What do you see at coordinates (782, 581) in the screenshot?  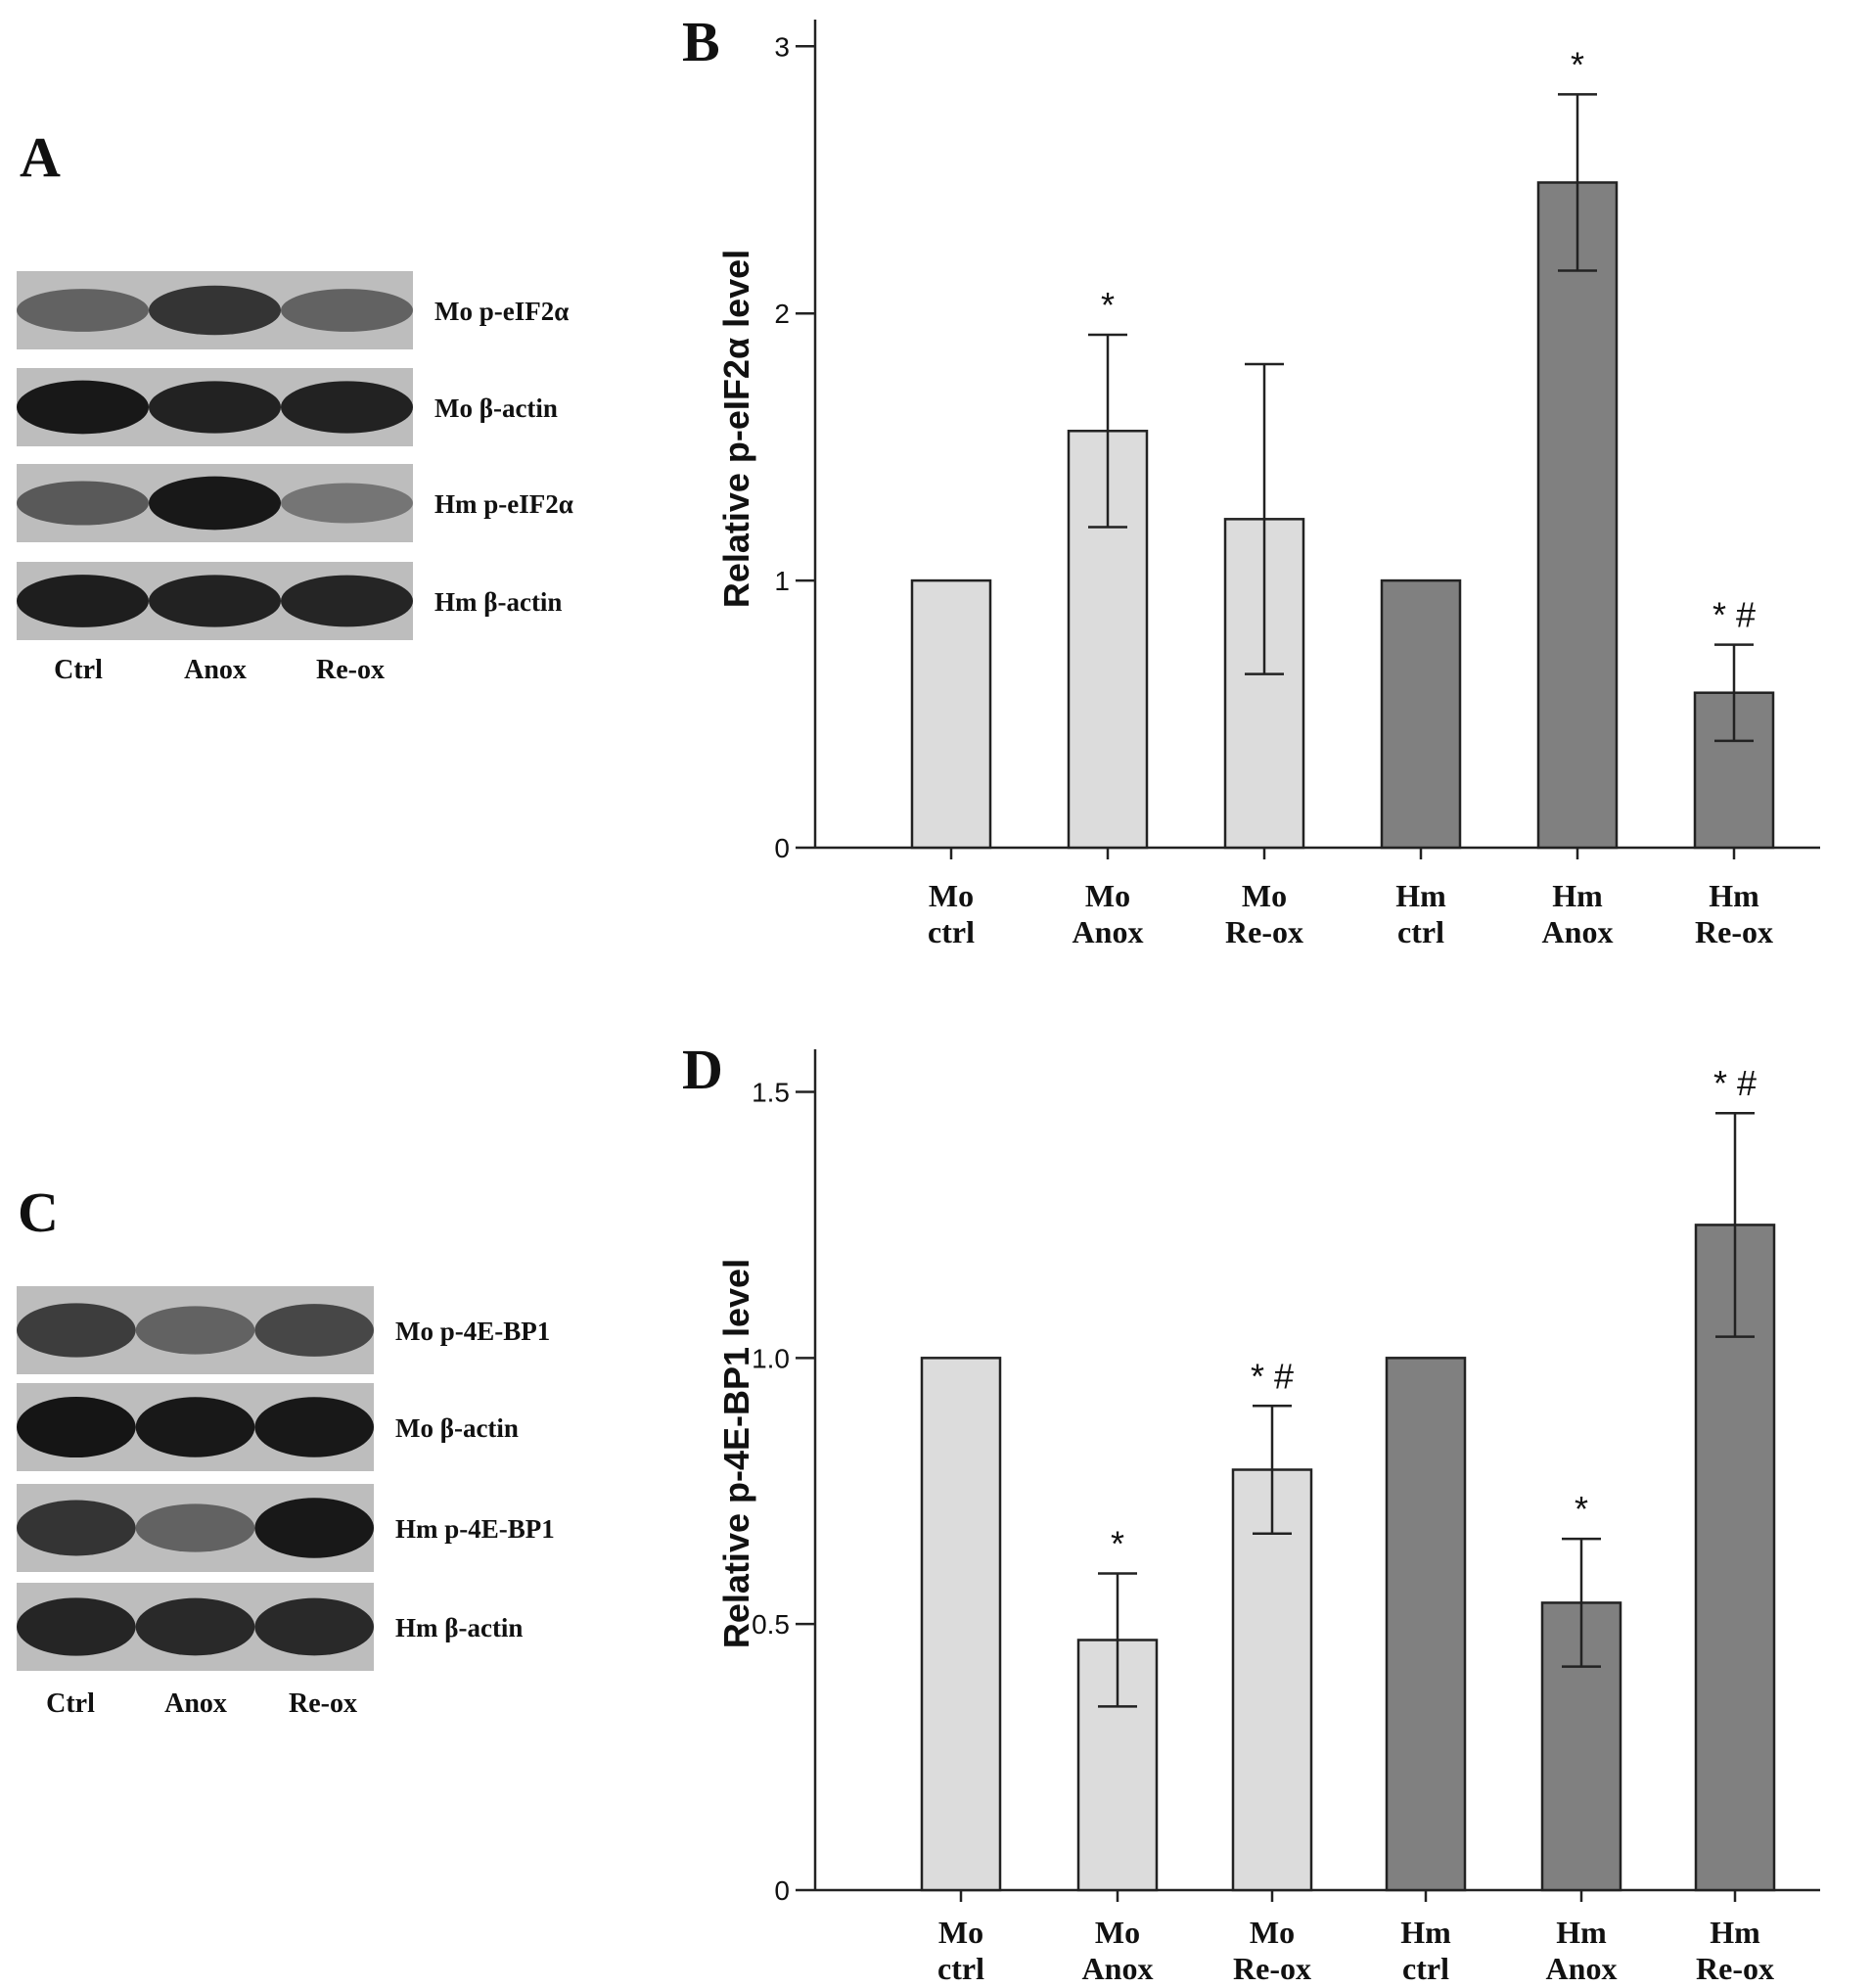 I see `y-tick-label: 1` at bounding box center [782, 581].